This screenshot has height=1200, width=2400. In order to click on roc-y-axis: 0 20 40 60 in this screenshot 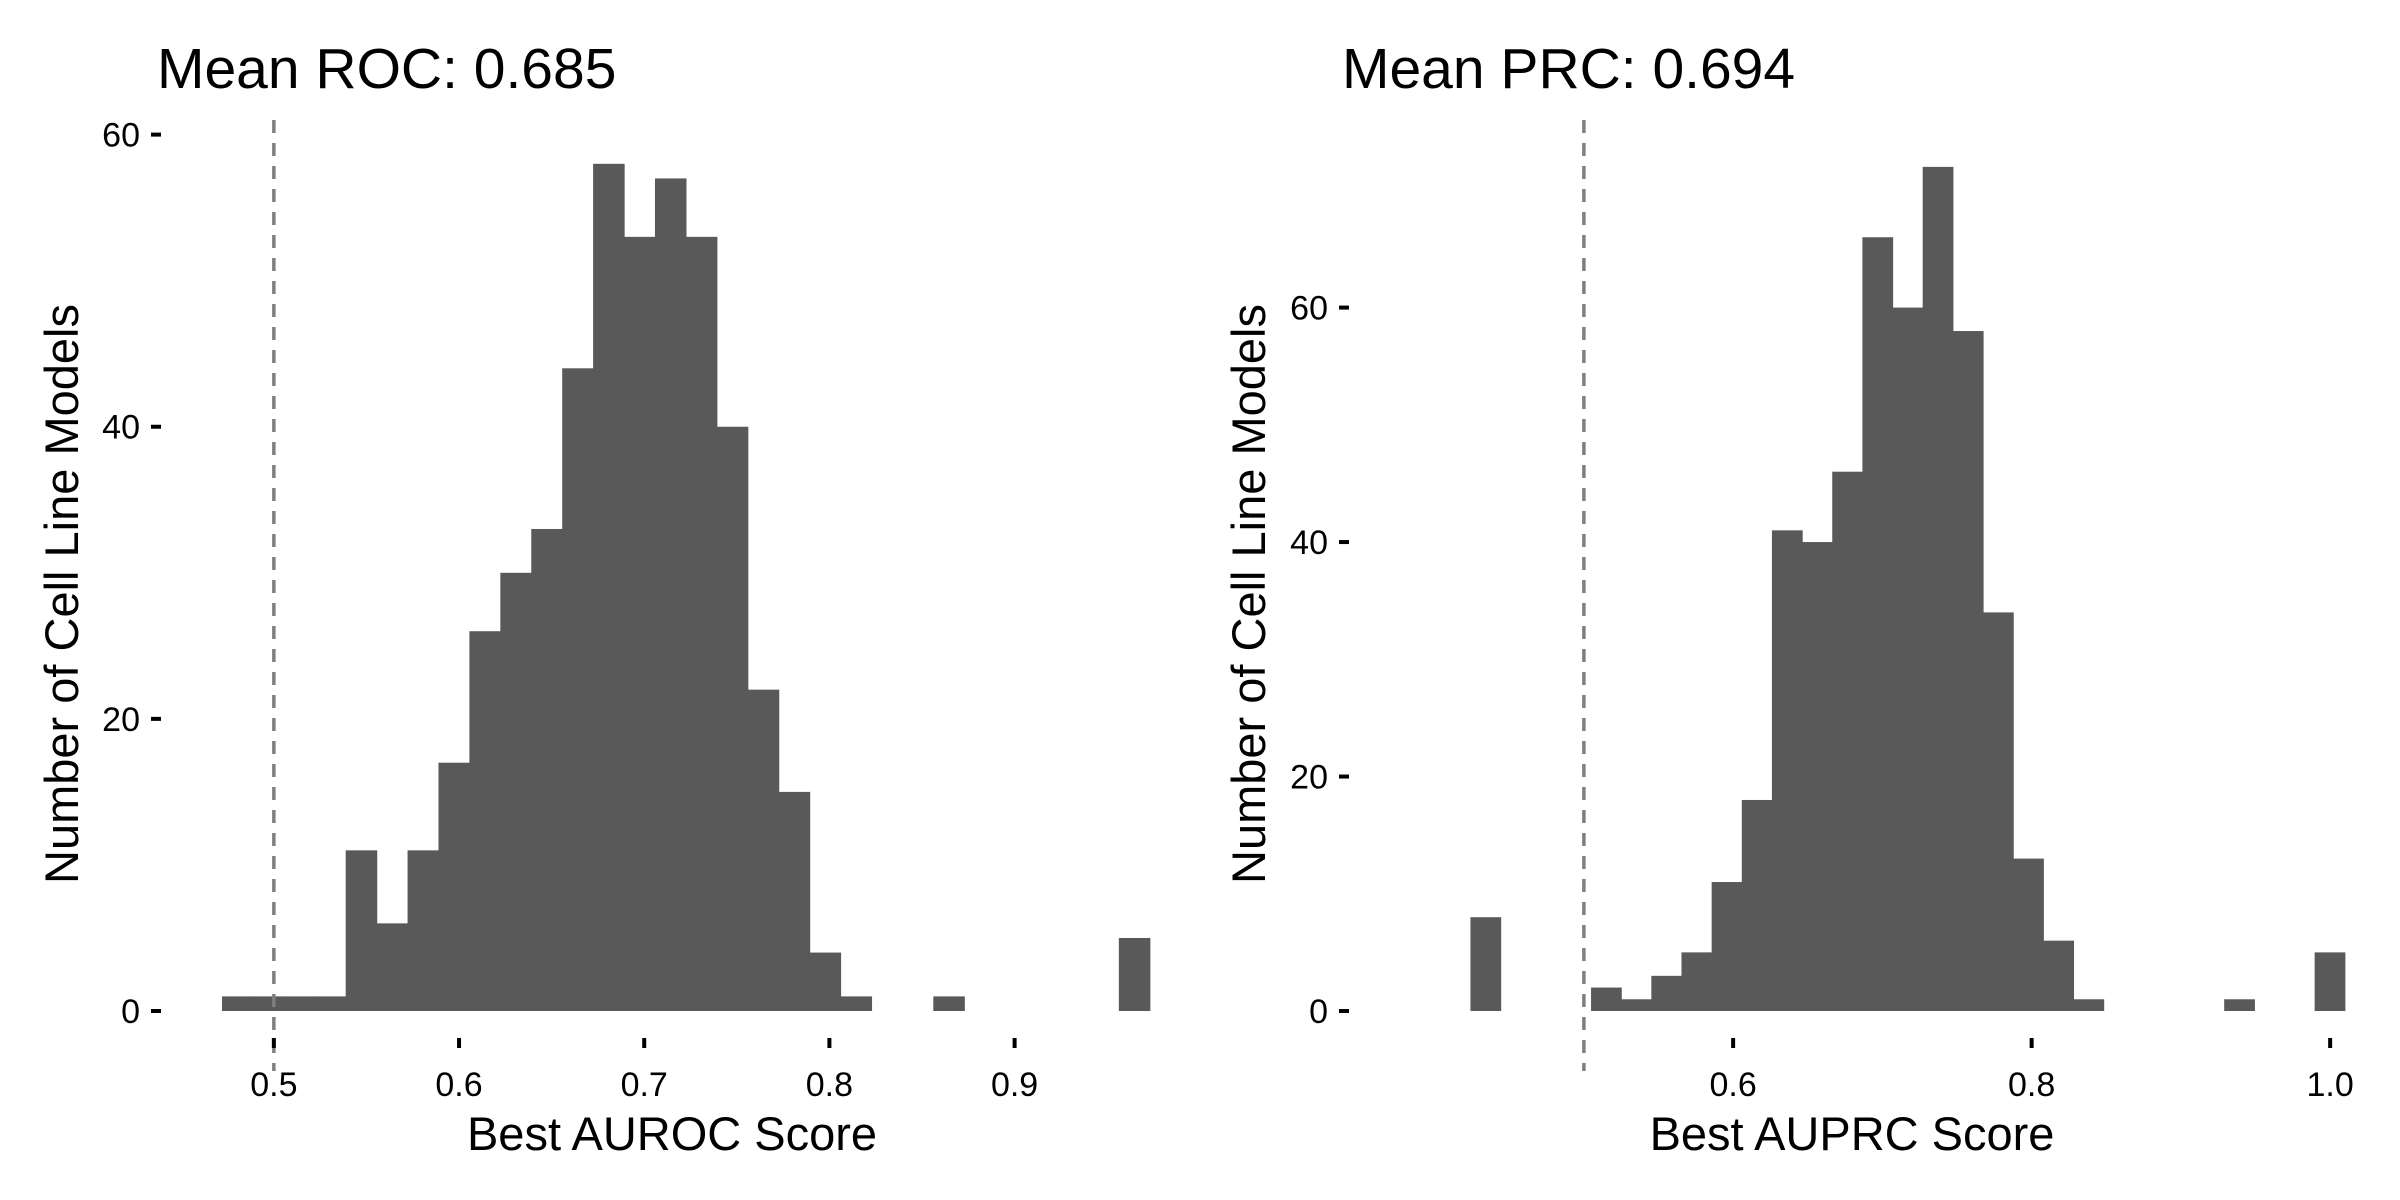, I will do `click(131, 574)`.